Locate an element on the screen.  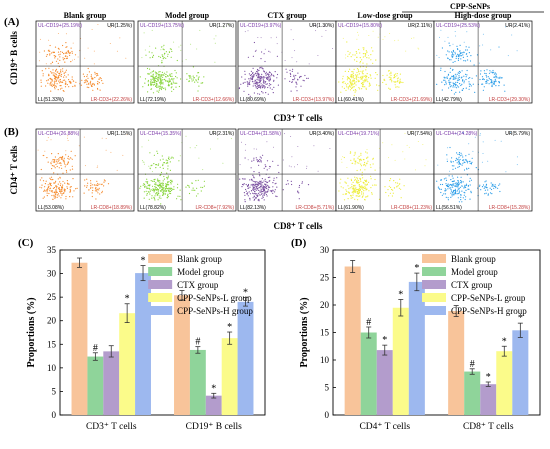
significance-mark: # is located at coordinates (472, 364).